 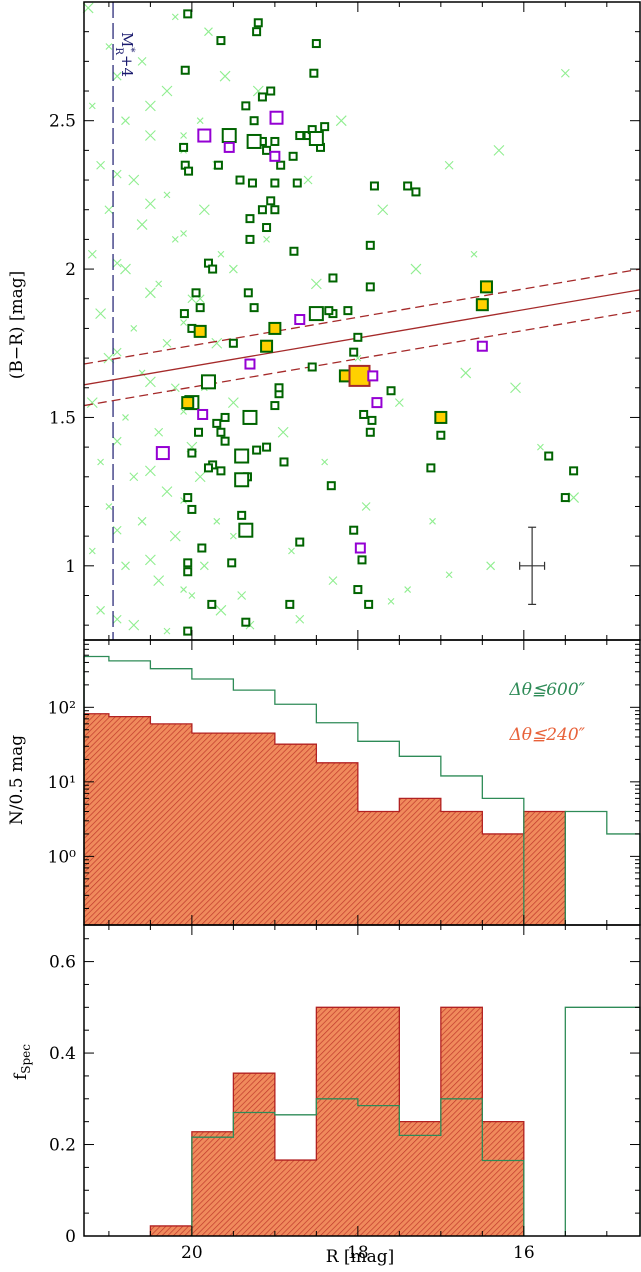 What do you see at coordinates (192, 1253) in the screenshot?
I see `x-tick-label: 20` at bounding box center [192, 1253].